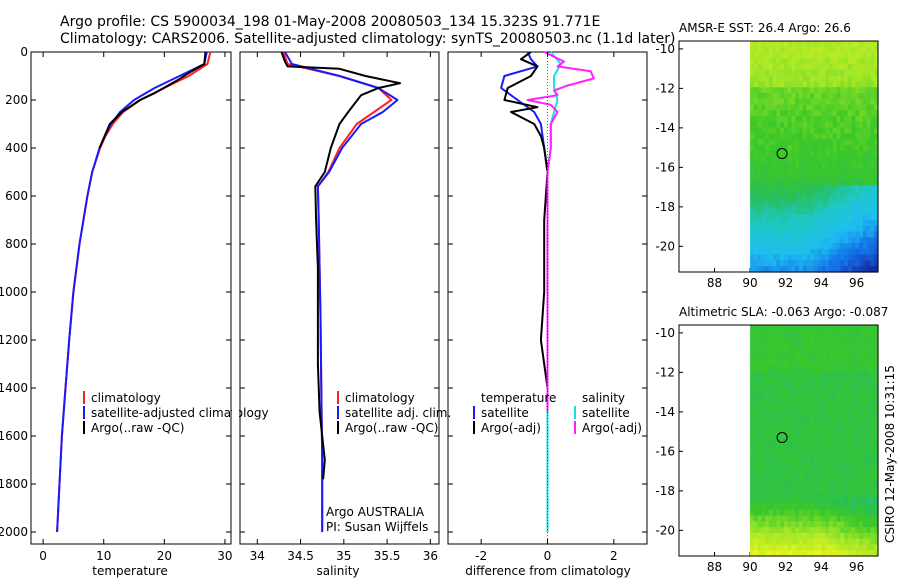  I want to click on sla-map-title: Altimetric SLA: -0.063 Argo: -0.087, so click(783, 312).